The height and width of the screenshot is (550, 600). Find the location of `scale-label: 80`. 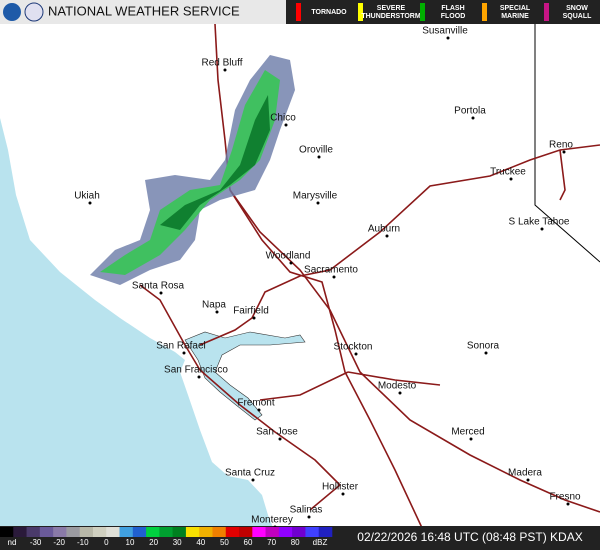

scale-label: 80 is located at coordinates (295, 542).